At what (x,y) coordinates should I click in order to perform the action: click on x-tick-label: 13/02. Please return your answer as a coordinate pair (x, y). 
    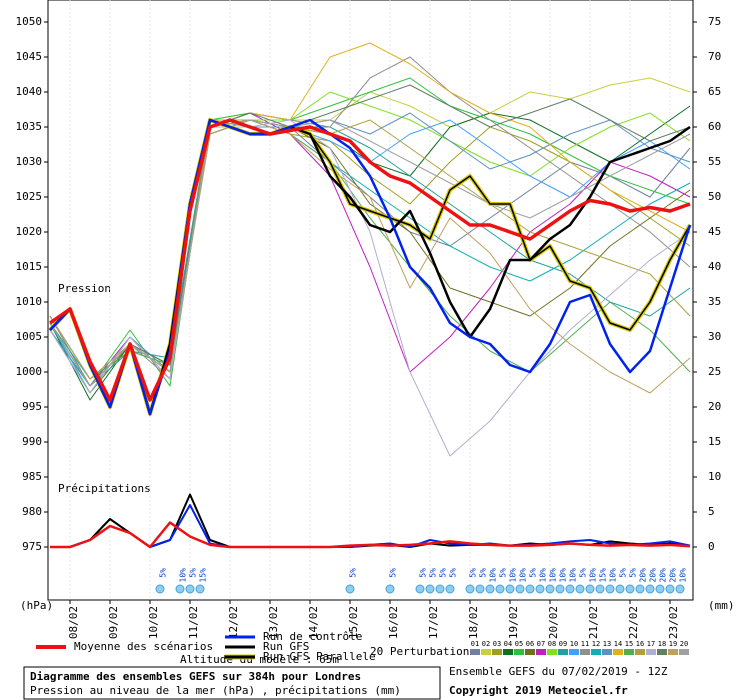
    Looking at the image, I should click on (273, 622).